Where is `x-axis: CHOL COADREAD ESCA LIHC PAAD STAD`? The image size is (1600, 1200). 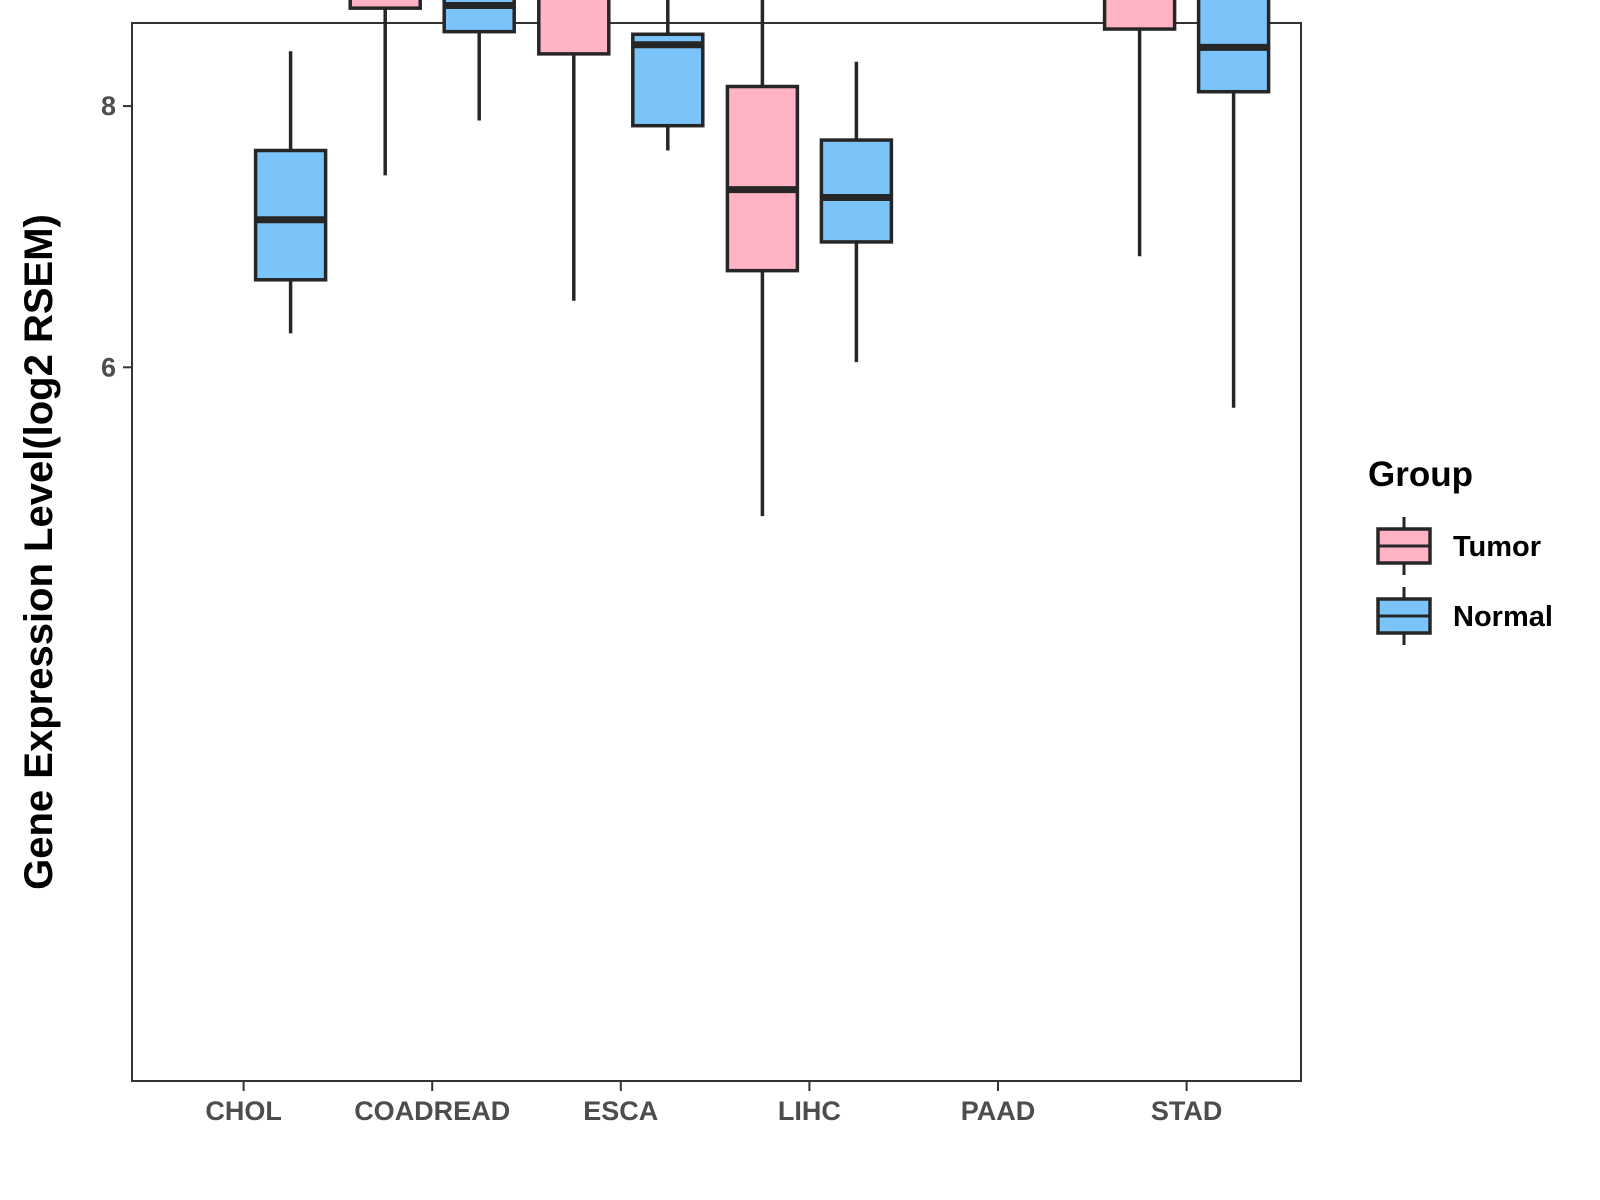
x-axis: CHOL COADREAD ESCA LIHC PAAD STAD is located at coordinates (713, 1103).